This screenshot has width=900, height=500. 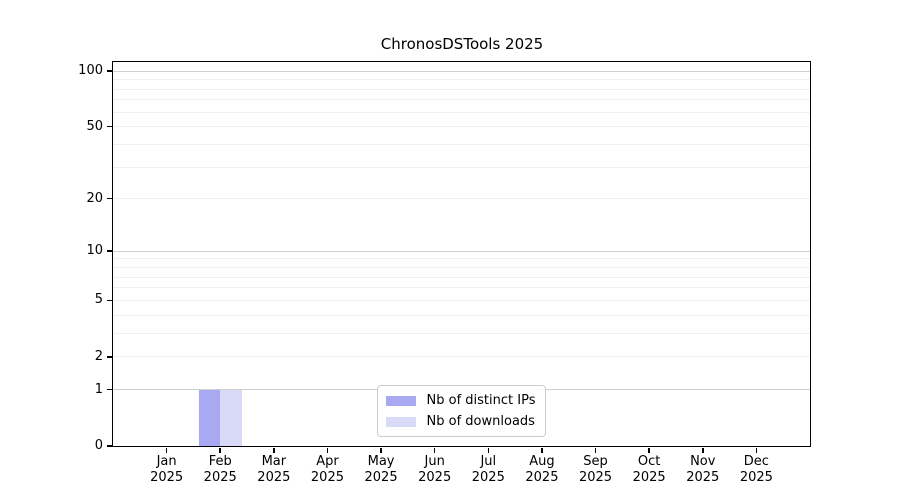 I want to click on y-tick-label: 20, so click(x=94, y=198).